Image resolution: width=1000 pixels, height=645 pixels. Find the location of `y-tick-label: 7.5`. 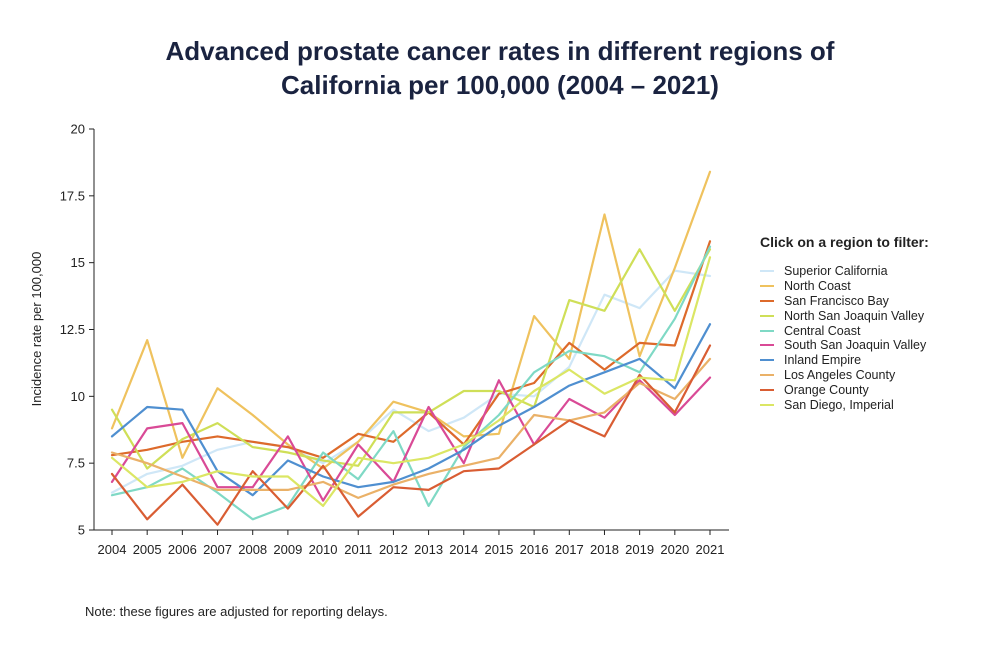

y-tick-label: 7.5 is located at coordinates (76, 463).